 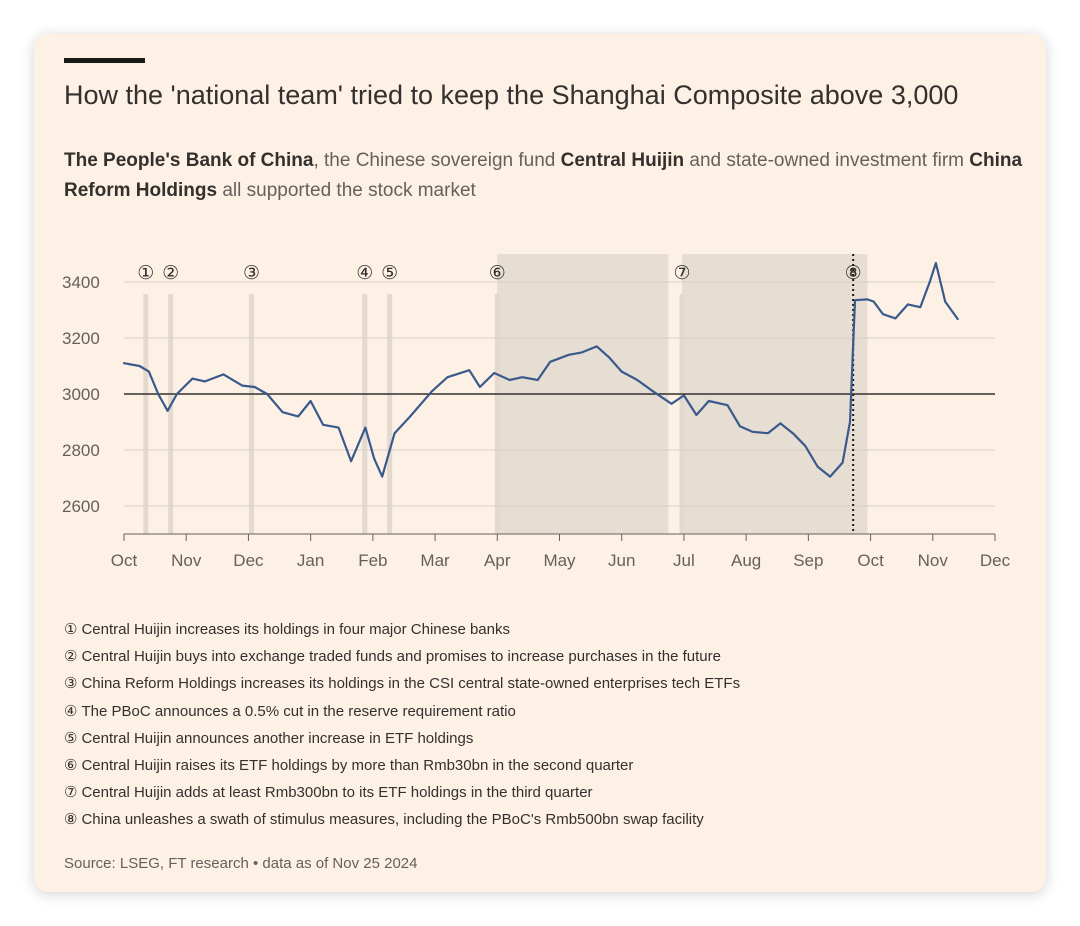 I want to click on x-tick-label-10: Aug, so click(x=746, y=560).